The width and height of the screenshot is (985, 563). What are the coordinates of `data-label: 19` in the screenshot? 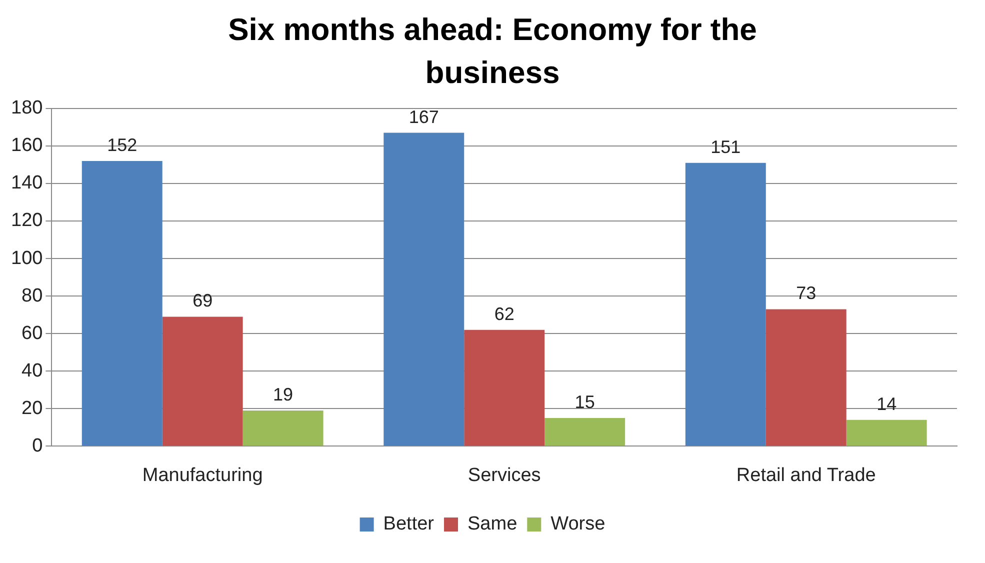 It's located at (283, 394).